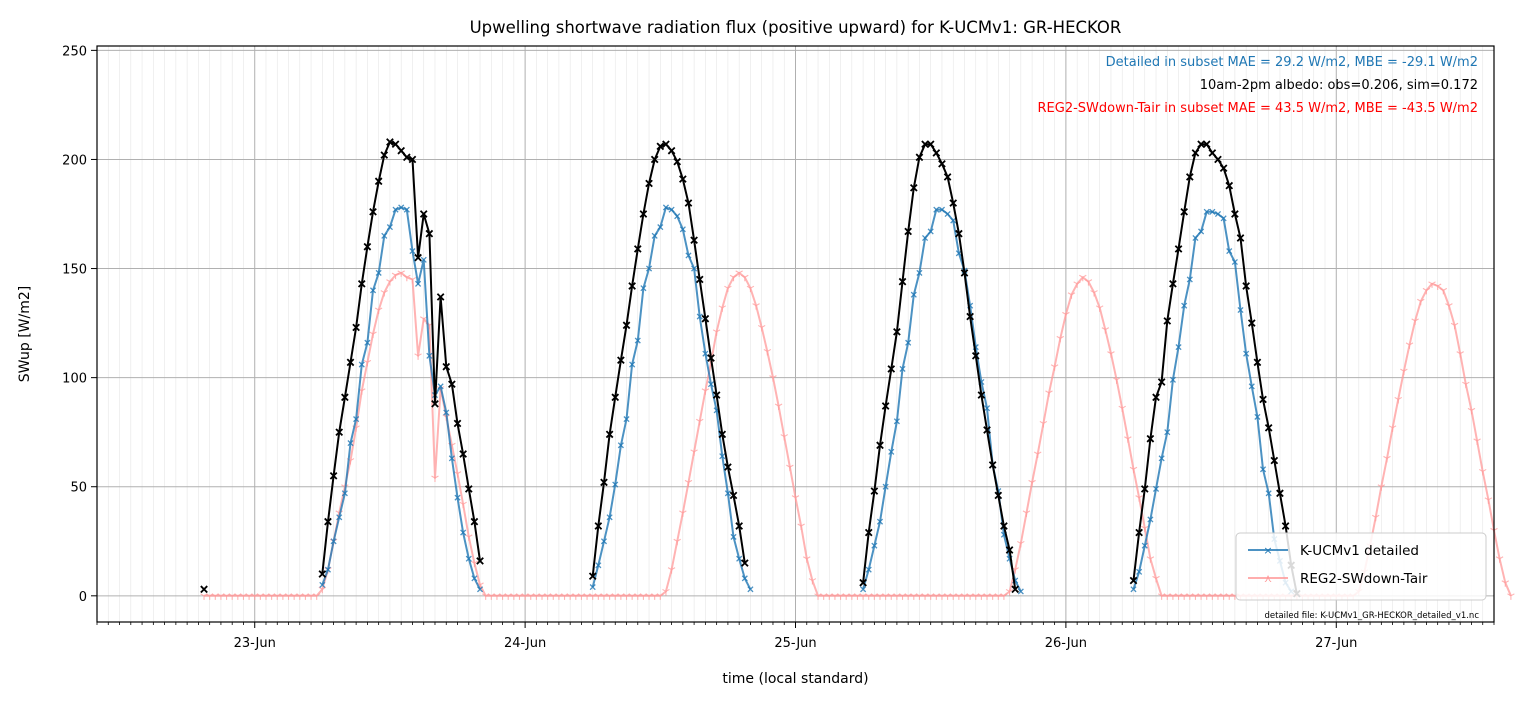  What do you see at coordinates (1359, 551) in the screenshot?
I see `legend-label-detailed: K-UCMv1 detailed` at bounding box center [1359, 551].